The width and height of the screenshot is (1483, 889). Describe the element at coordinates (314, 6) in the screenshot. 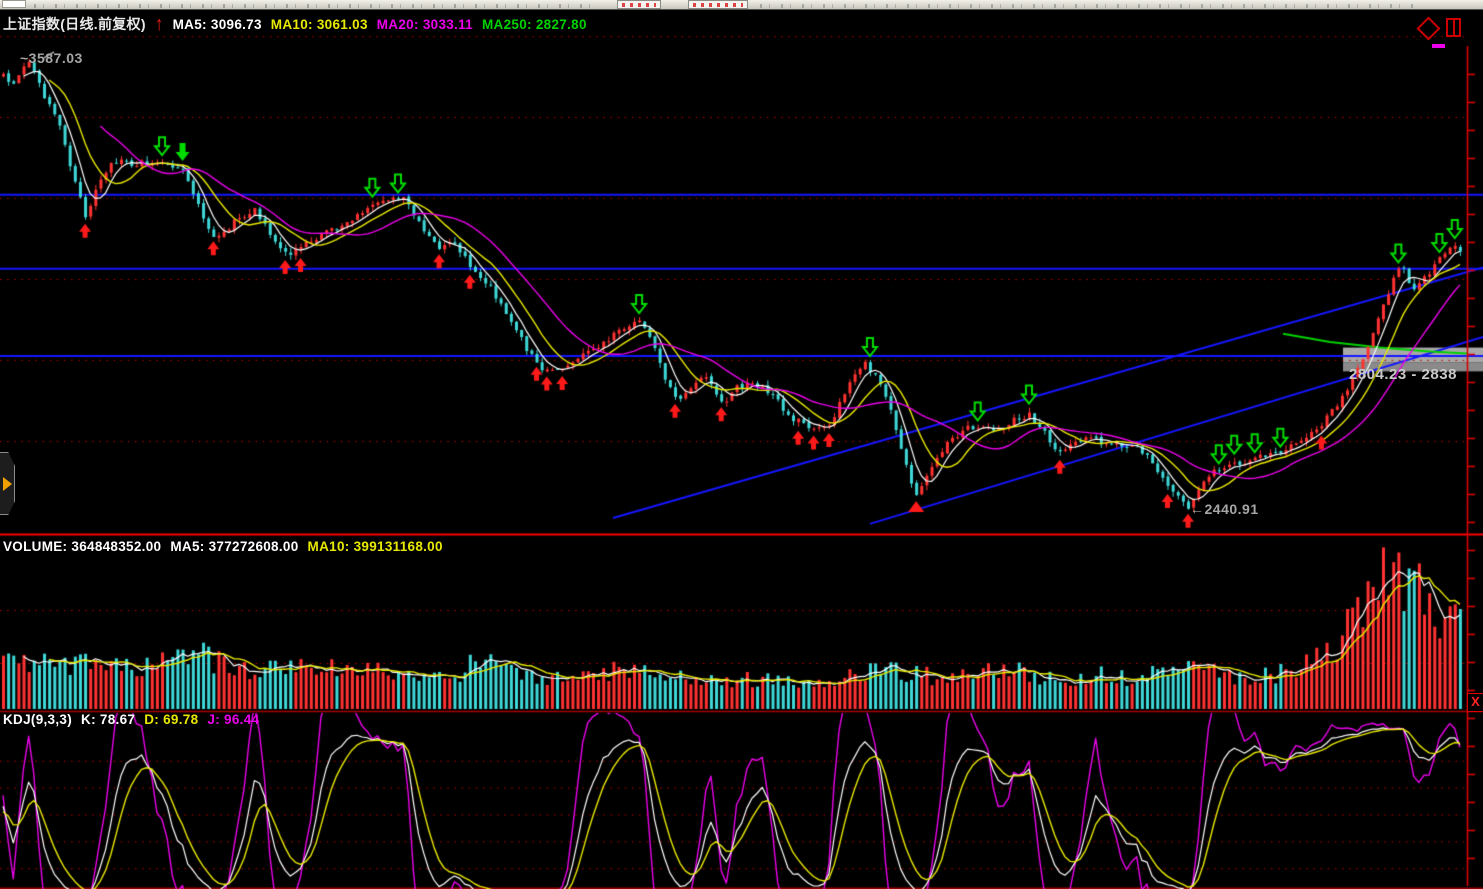

I see `toolbar-menu-text-cutoff` at that location.